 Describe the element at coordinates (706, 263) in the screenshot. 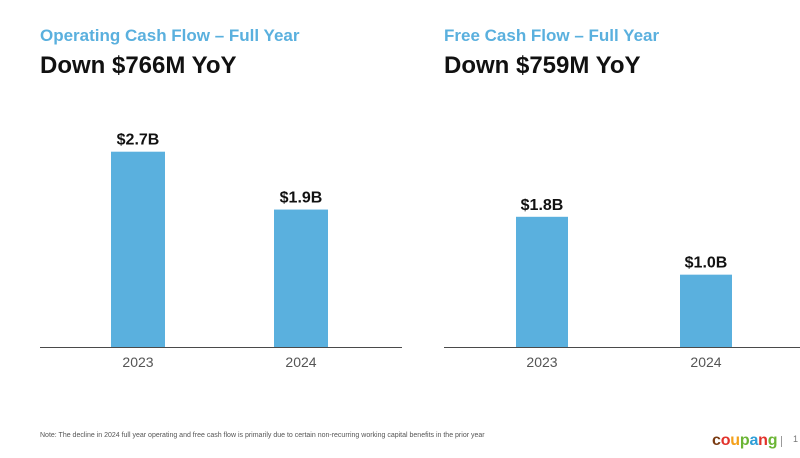

I see `data-label: $1.0B` at that location.